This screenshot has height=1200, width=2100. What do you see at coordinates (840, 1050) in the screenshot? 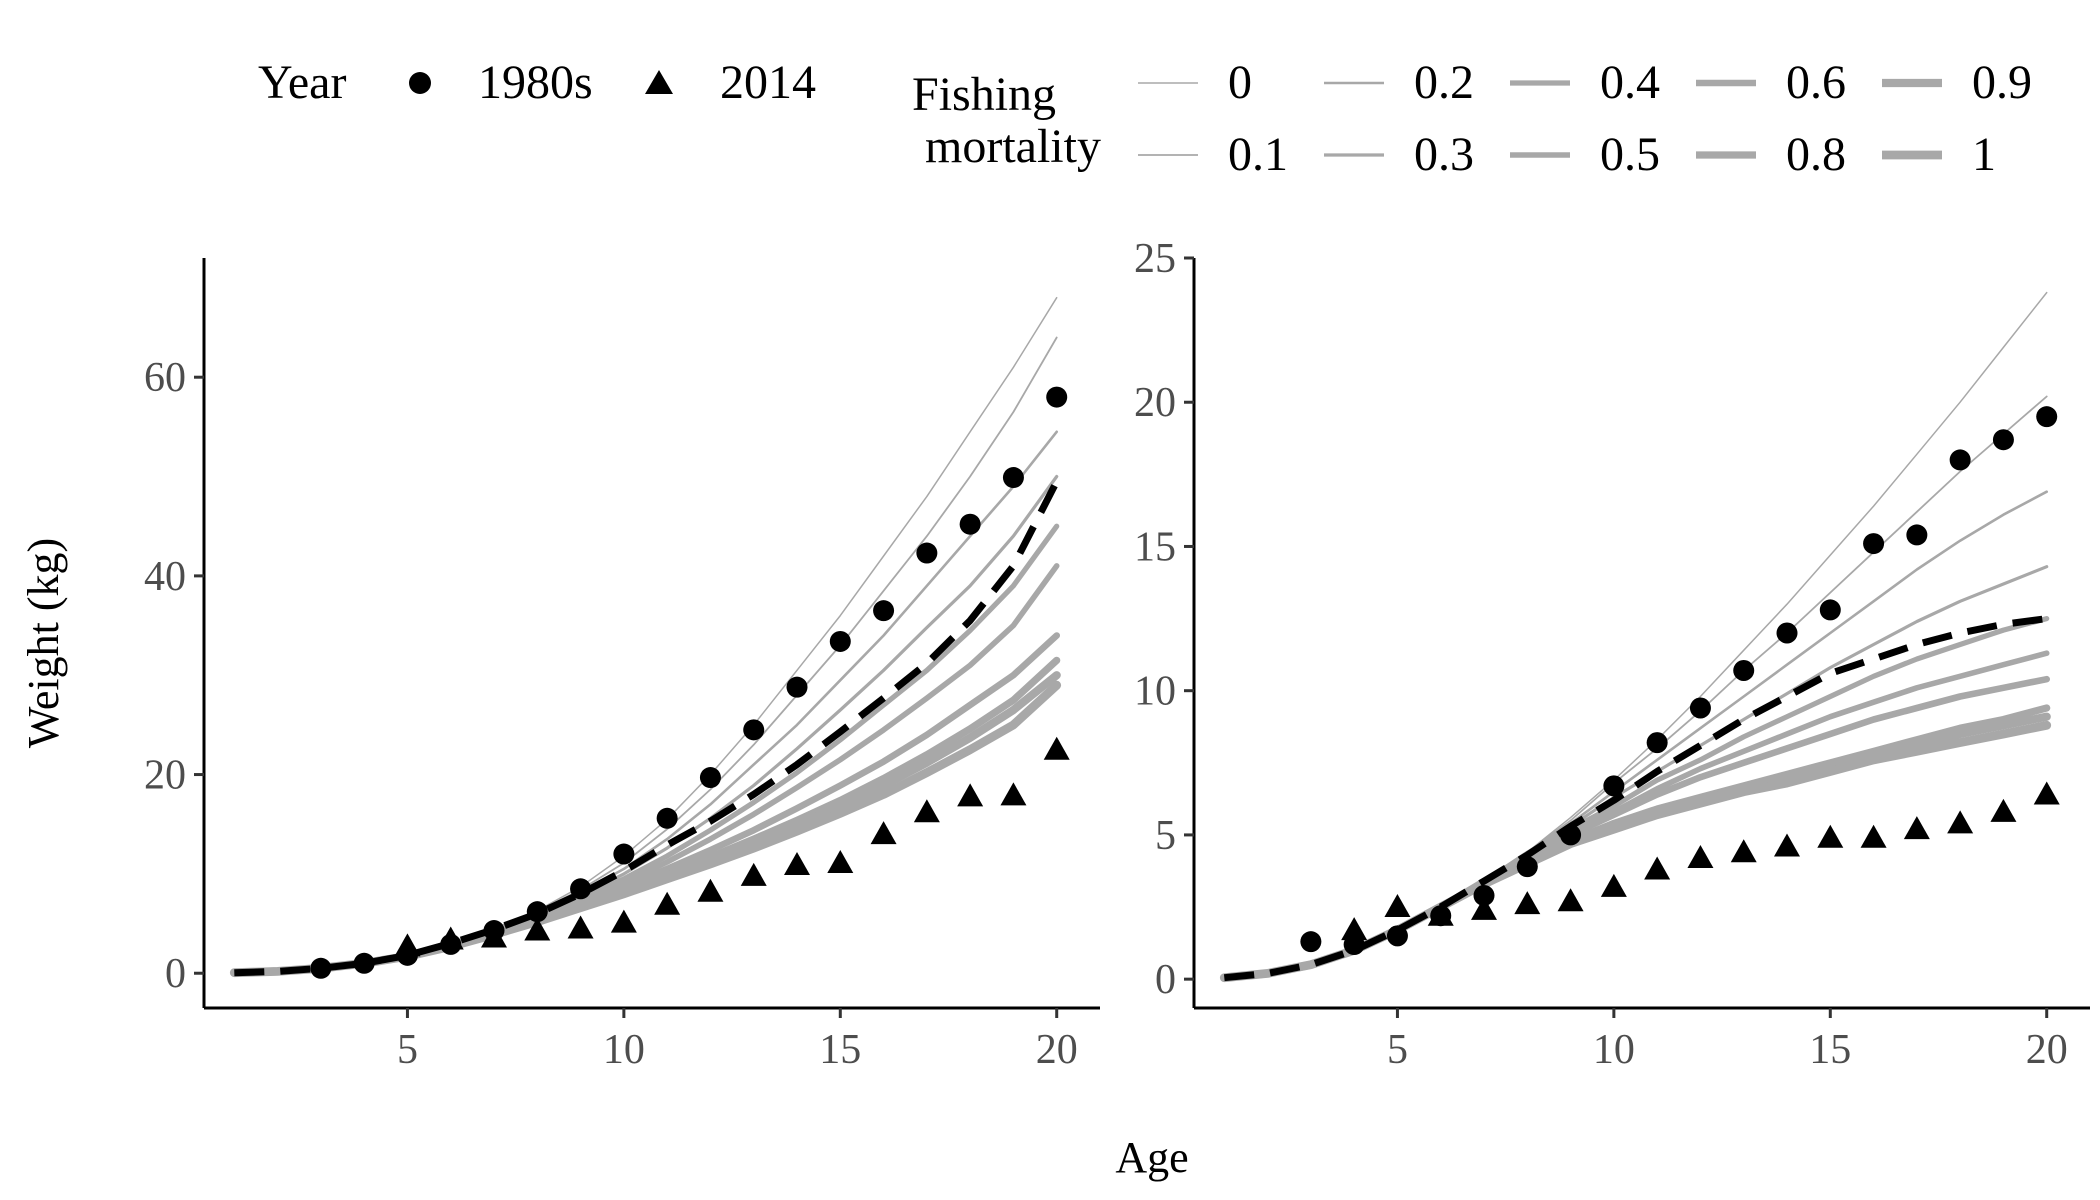
I see `left-x-tick-label-15: 15` at bounding box center [840, 1050].